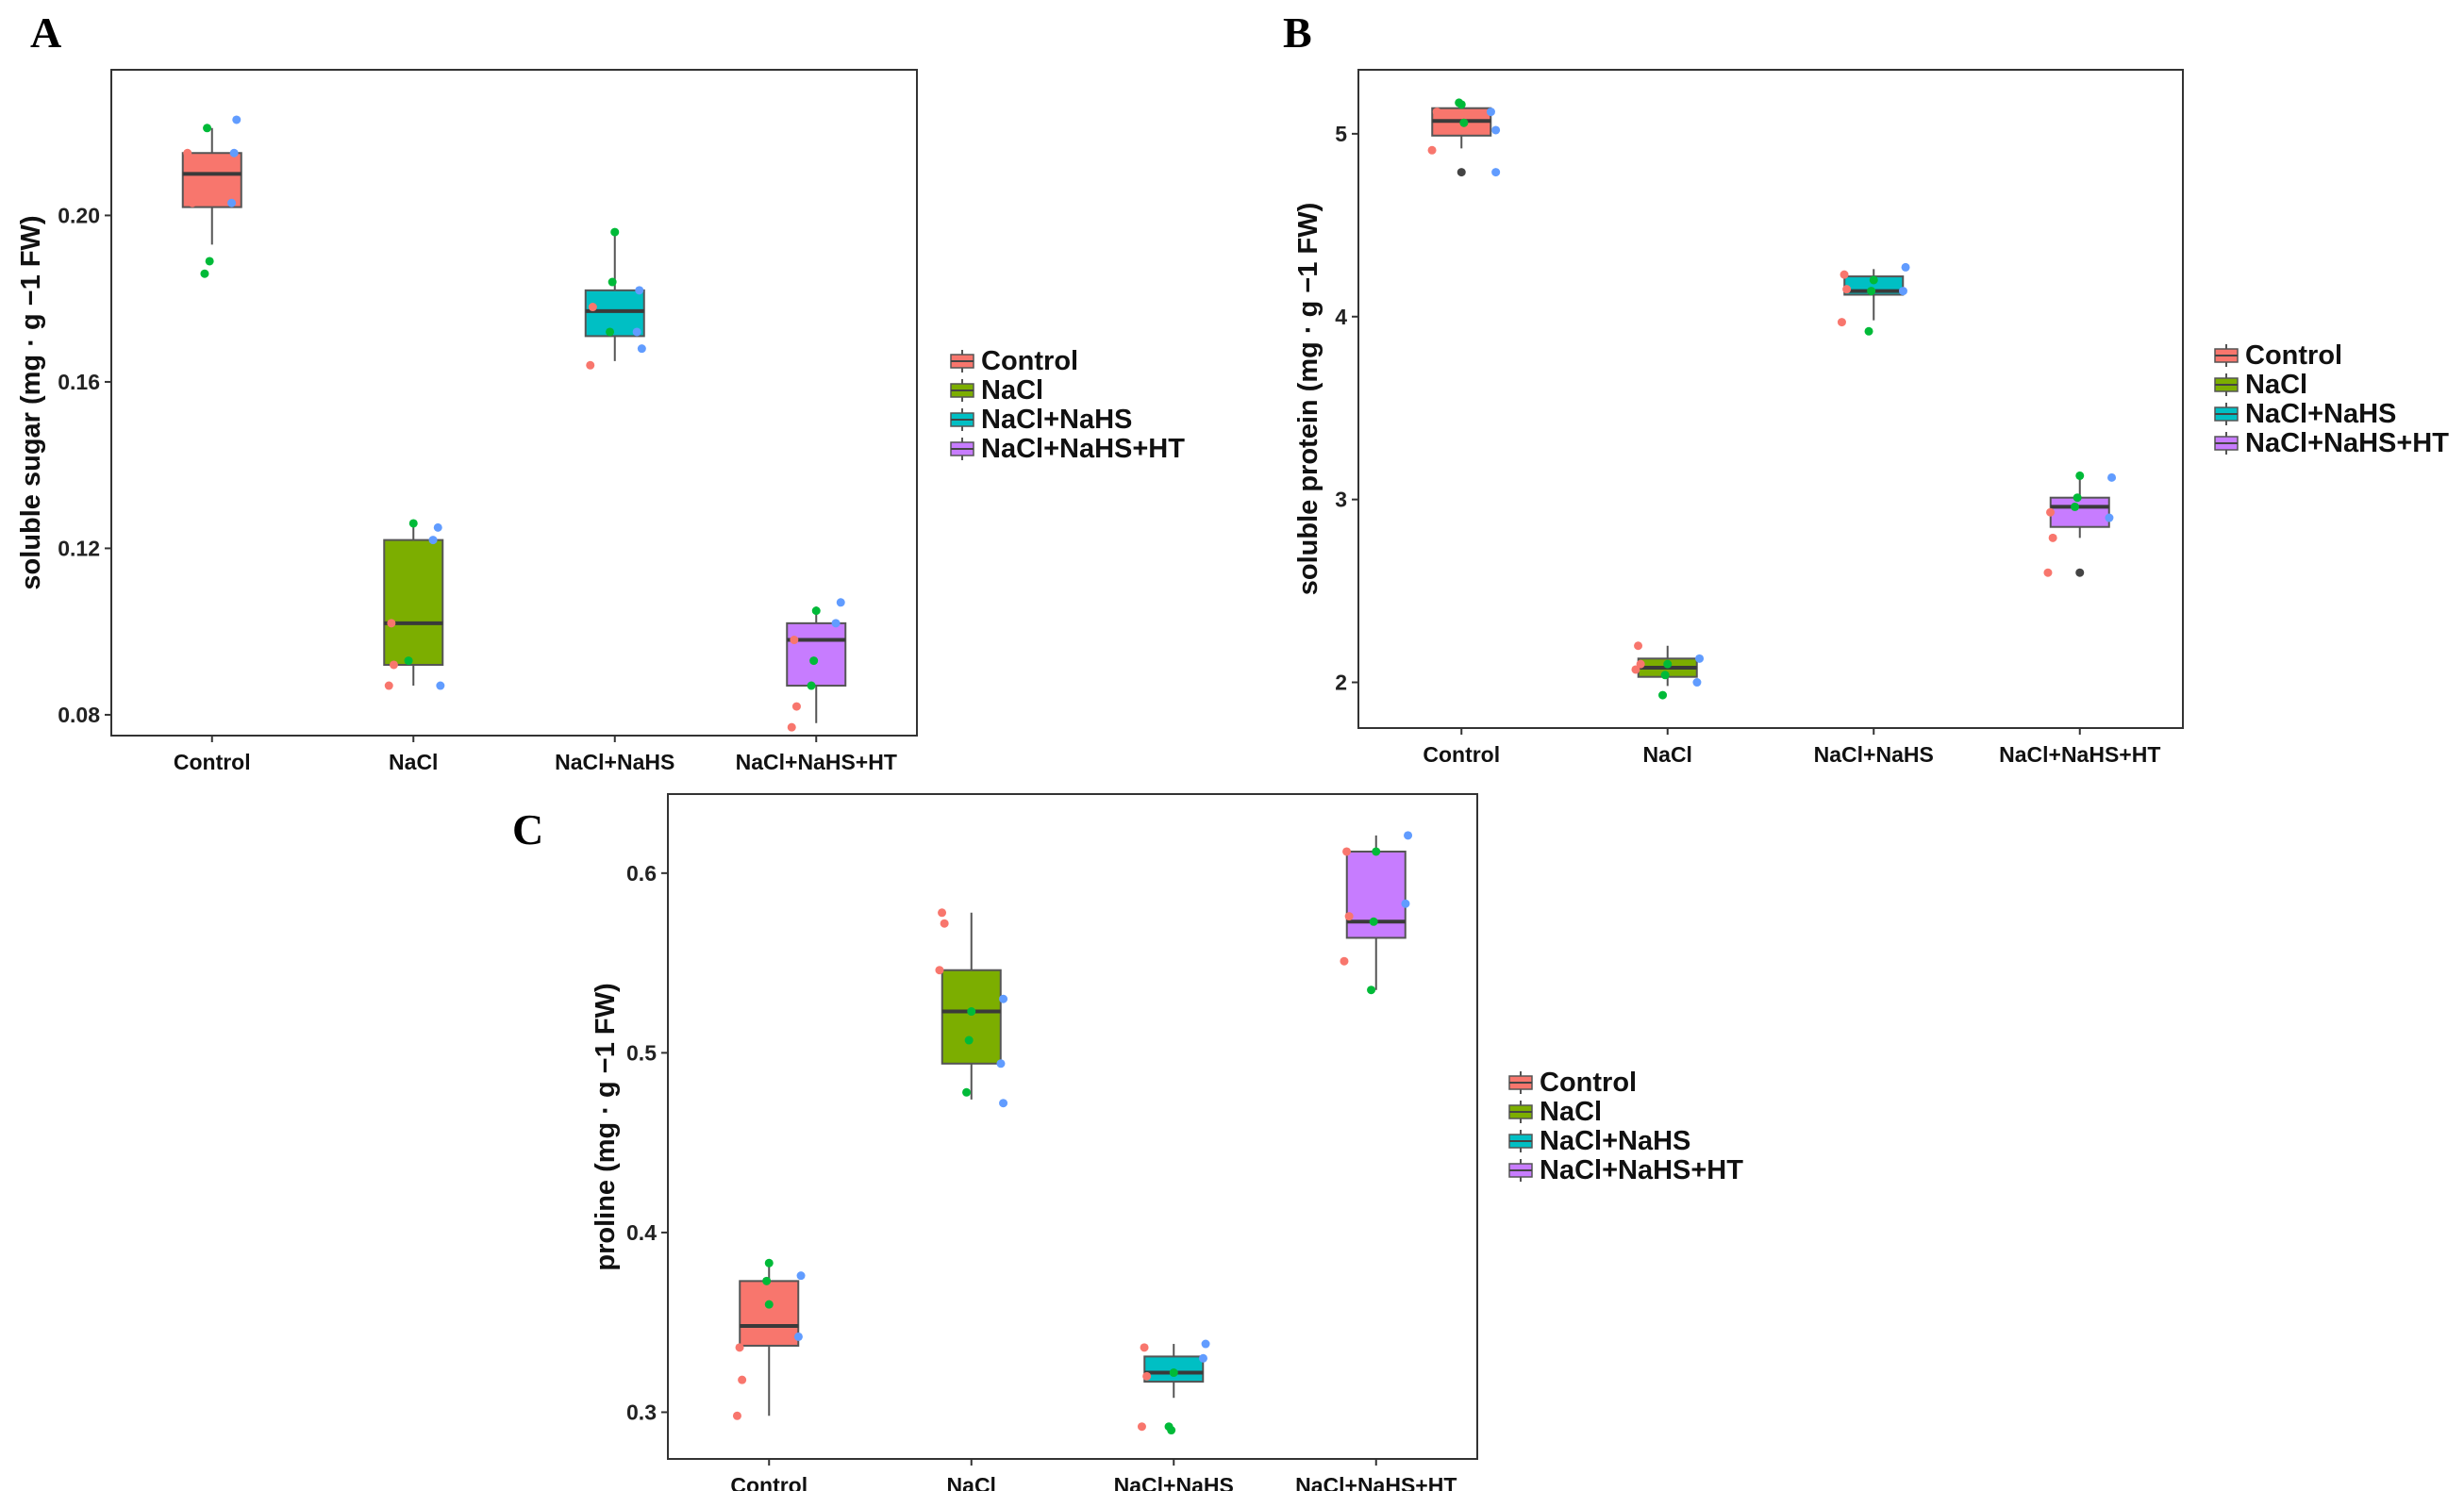 Image resolution: width=2464 pixels, height=1491 pixels. I want to click on plot-frame-b, so click(1771, 399).